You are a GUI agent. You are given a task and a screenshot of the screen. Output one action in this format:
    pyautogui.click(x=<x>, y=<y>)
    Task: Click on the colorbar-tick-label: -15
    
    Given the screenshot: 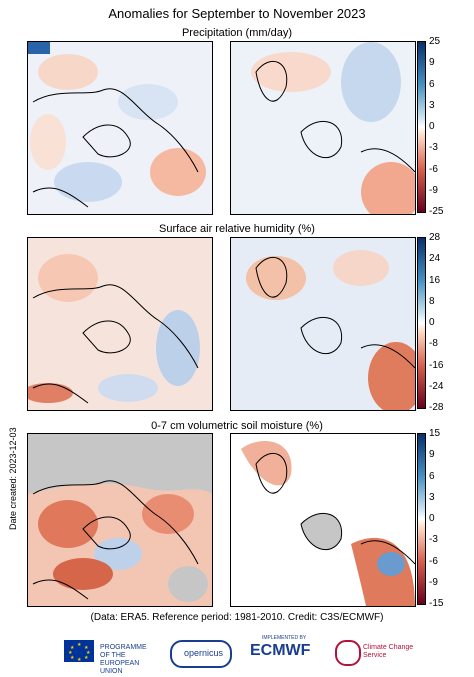 What is the action you would take?
    pyautogui.click(x=436, y=603)
    